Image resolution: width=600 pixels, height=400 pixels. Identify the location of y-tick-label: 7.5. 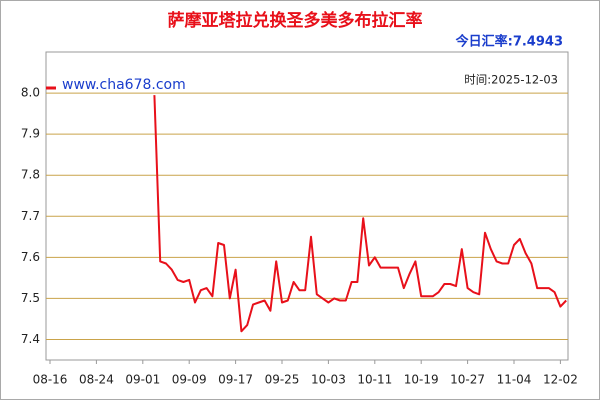
(30, 298).